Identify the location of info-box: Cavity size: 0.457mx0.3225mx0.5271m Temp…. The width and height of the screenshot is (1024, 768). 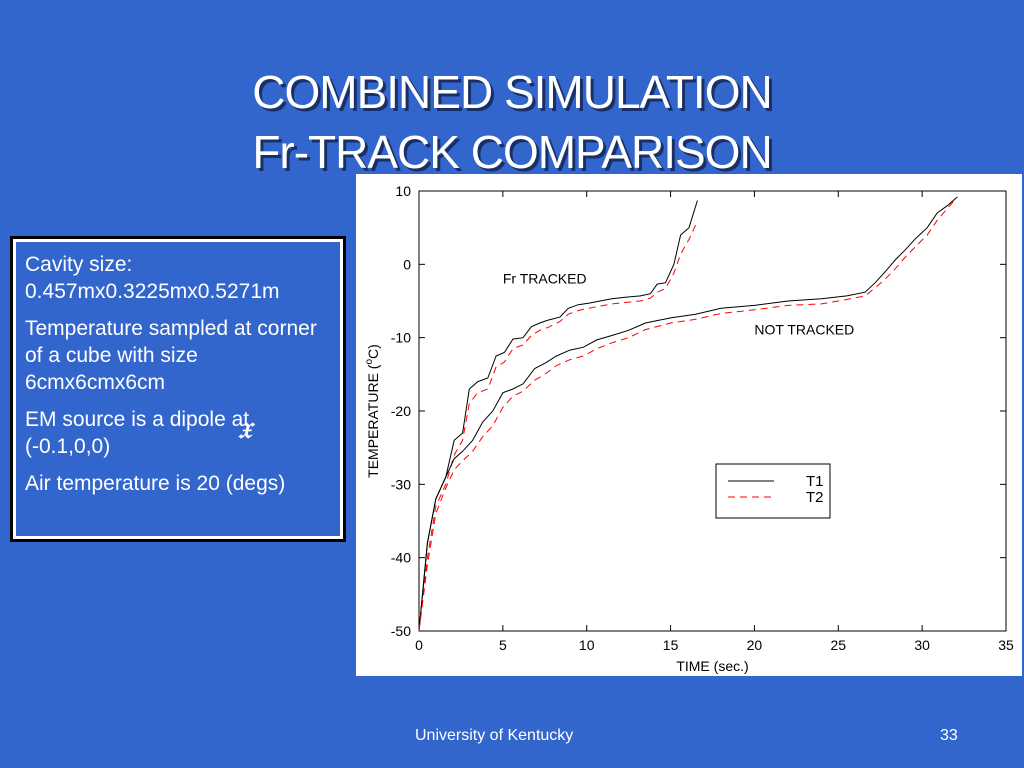
(178, 389).